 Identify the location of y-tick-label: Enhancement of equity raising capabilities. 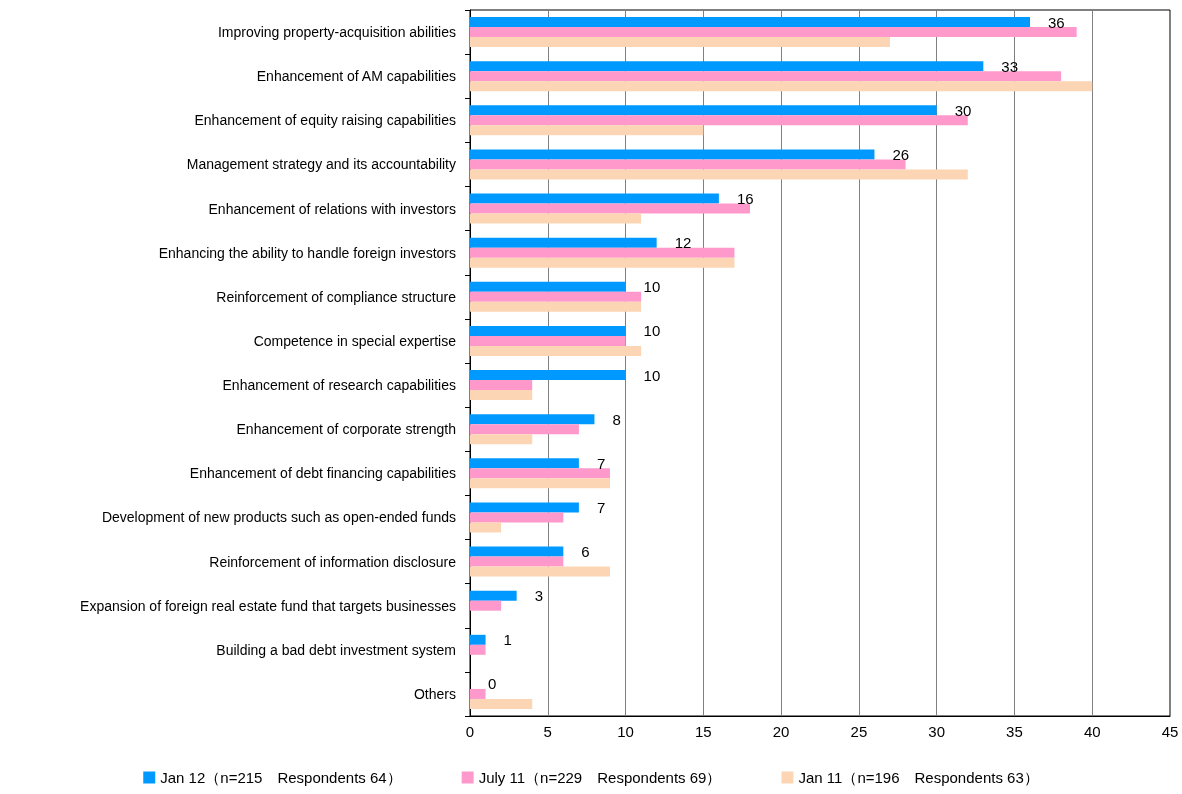
(325, 120).